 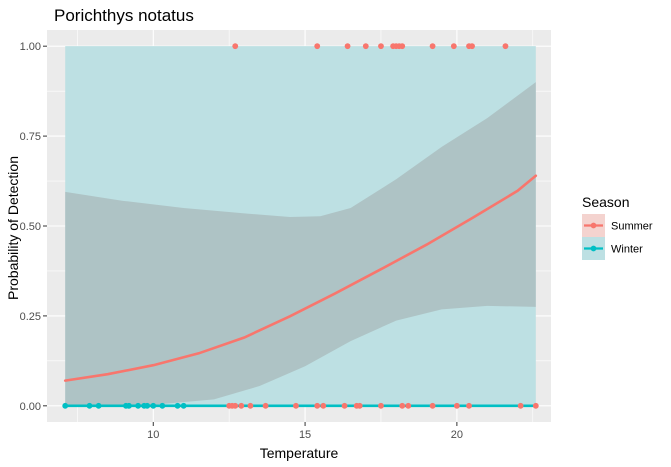 What do you see at coordinates (124, 15) in the screenshot?
I see `chart-title: Porichthys notatus` at bounding box center [124, 15].